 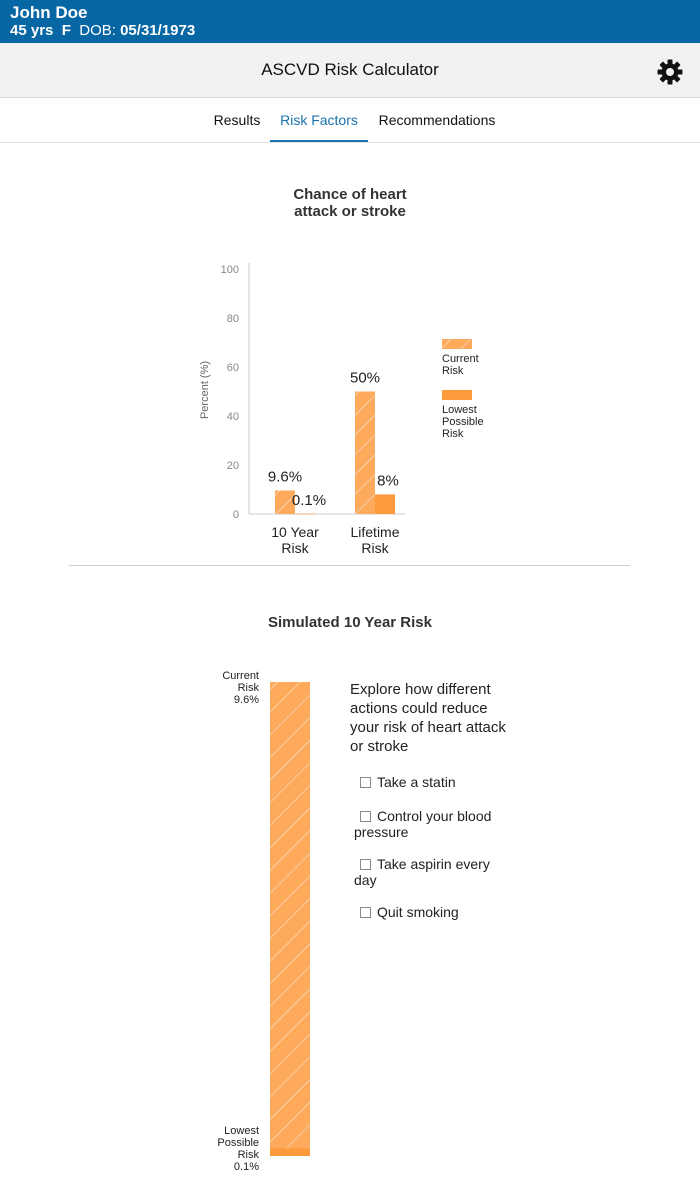 I want to click on section-divider, so click(x=349, y=565).